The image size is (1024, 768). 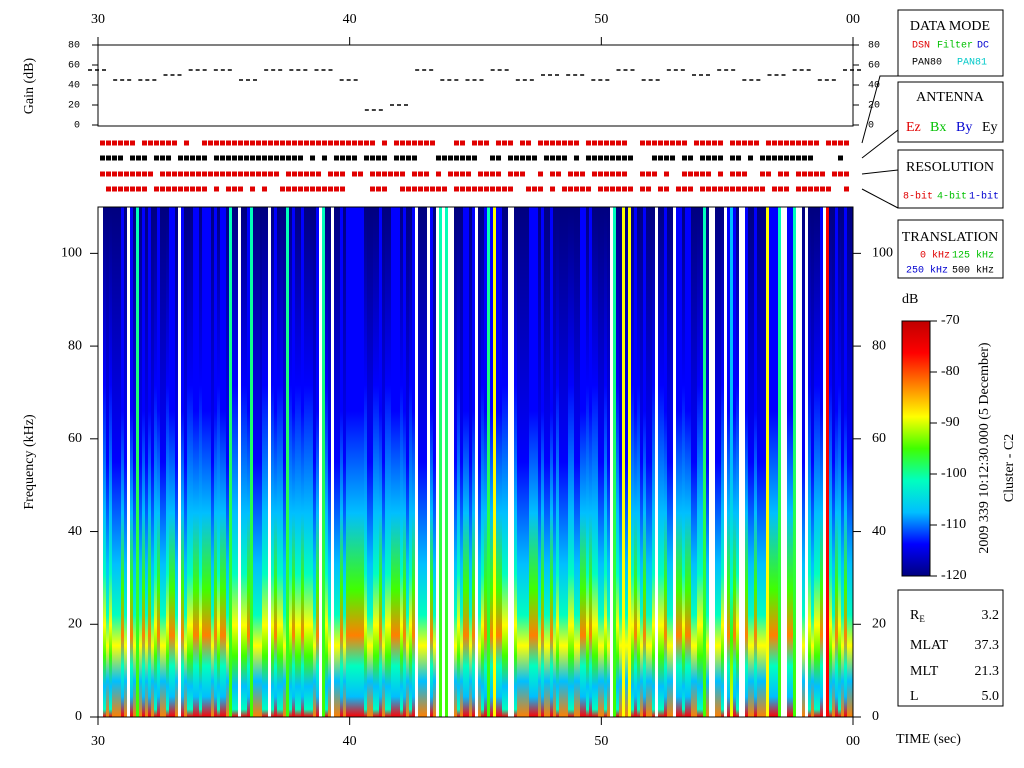 I want to click on orbit-label-sub: E, so click(x=922, y=619).